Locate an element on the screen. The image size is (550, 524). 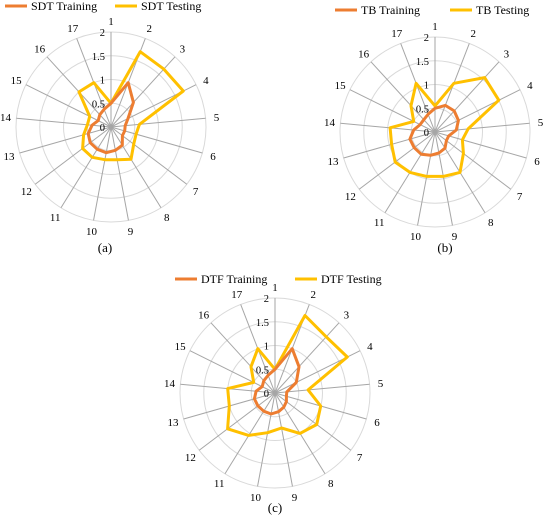
legend-entry: DTF Testing is located at coordinates (351, 279).